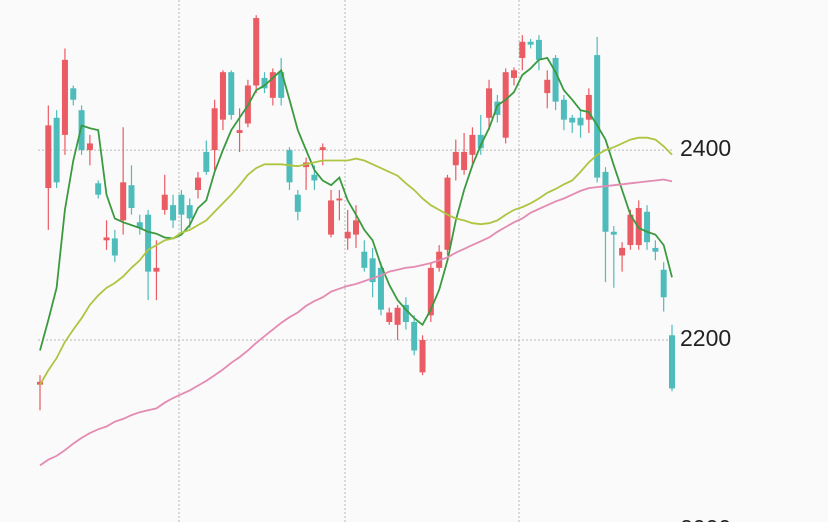  I want to click on y-tick-label: 2200, so click(705, 338).